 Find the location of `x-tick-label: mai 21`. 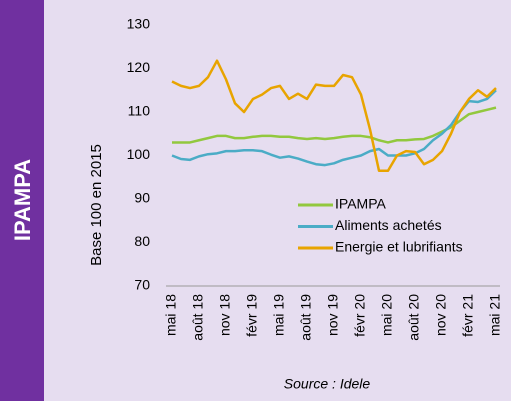

x-tick-label: mai 21 is located at coordinates (495, 315).